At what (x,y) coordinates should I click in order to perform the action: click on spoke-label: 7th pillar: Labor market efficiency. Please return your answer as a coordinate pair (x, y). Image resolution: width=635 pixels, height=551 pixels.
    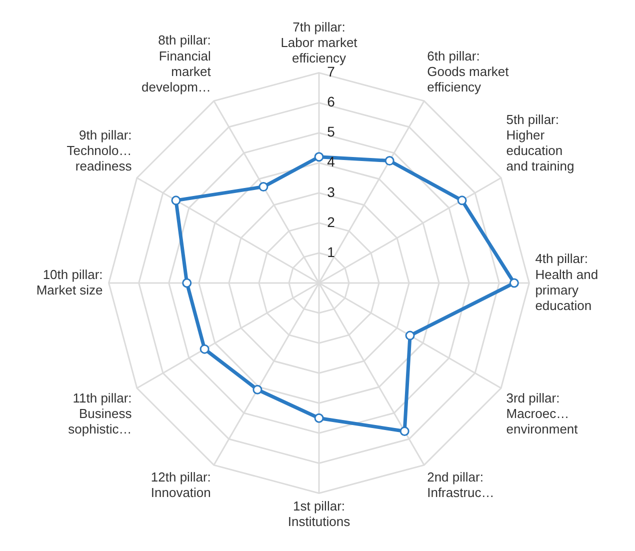
    Looking at the image, I should click on (319, 42).